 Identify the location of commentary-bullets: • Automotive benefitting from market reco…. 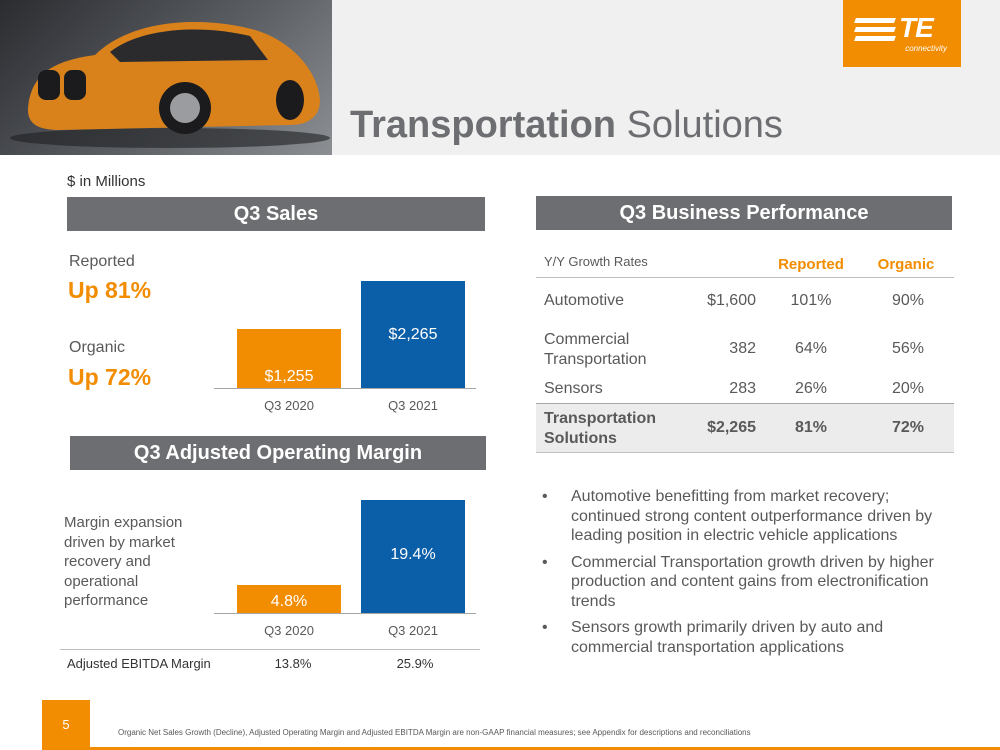
(750, 575).